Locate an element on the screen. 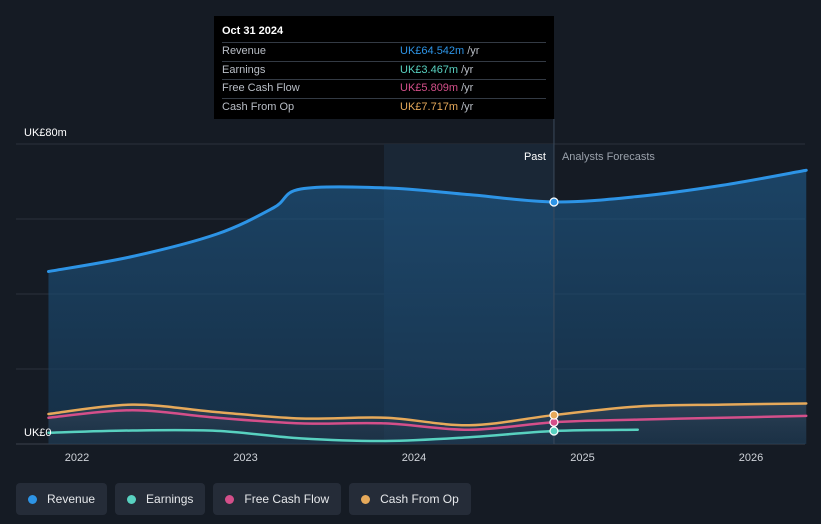  tooltip-value: UK£64.542m is located at coordinates (432, 51).